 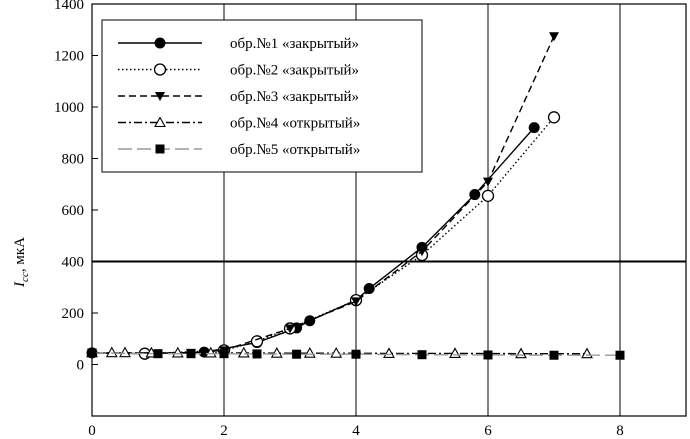 What do you see at coordinates (69, 6) in the screenshot?
I see `y-tick-label-7: 1400` at bounding box center [69, 6].